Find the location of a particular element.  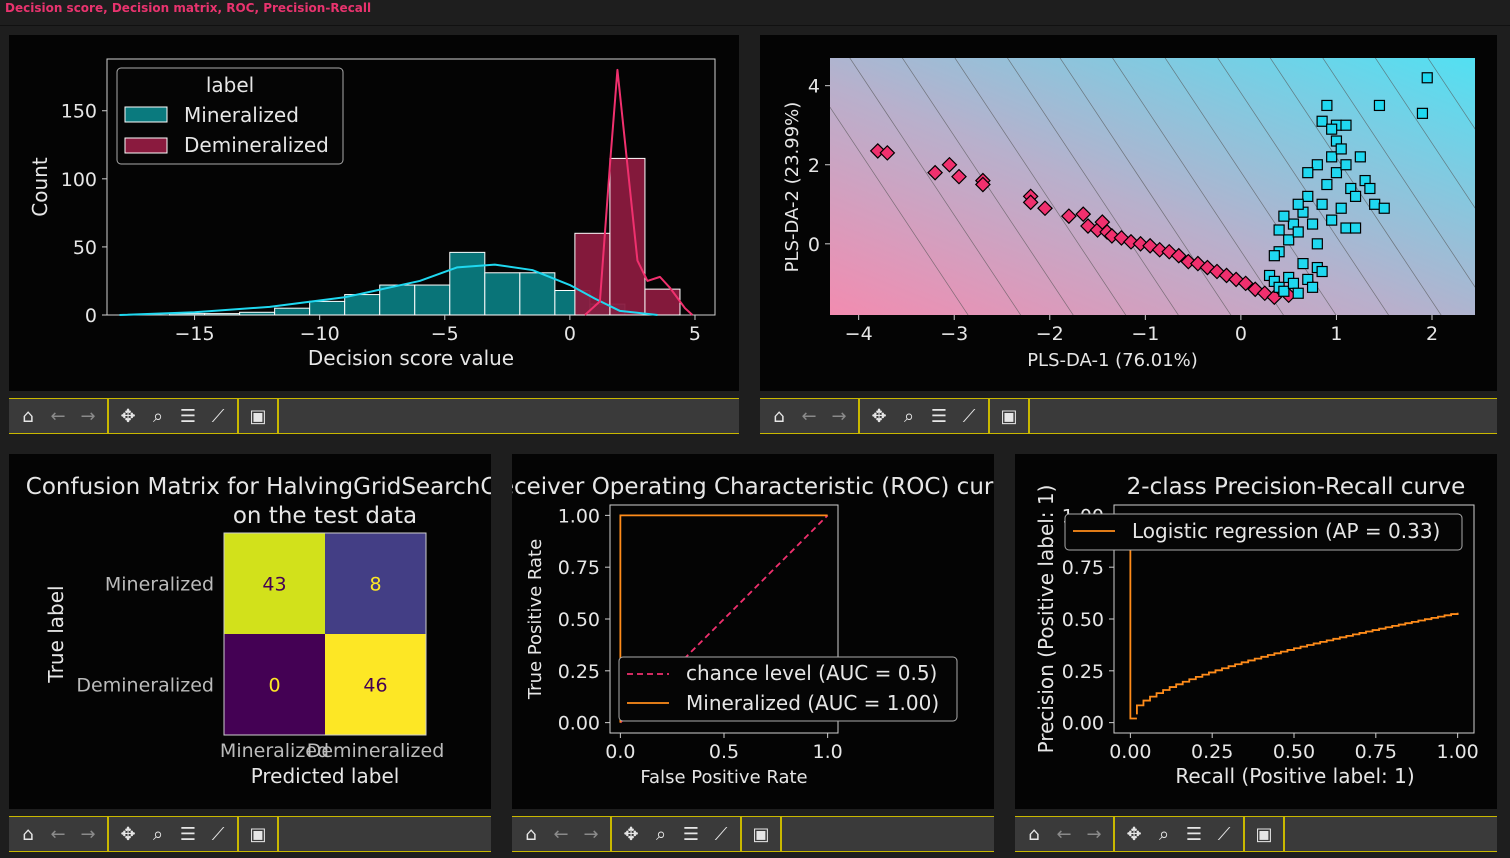

toolbar-group: ▣ is located at coordinates (259, 416).